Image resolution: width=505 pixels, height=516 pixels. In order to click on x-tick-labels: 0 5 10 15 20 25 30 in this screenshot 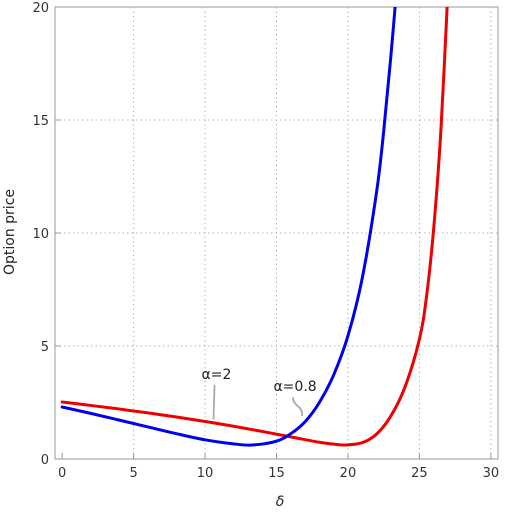, I will do `click(278, 473)`.